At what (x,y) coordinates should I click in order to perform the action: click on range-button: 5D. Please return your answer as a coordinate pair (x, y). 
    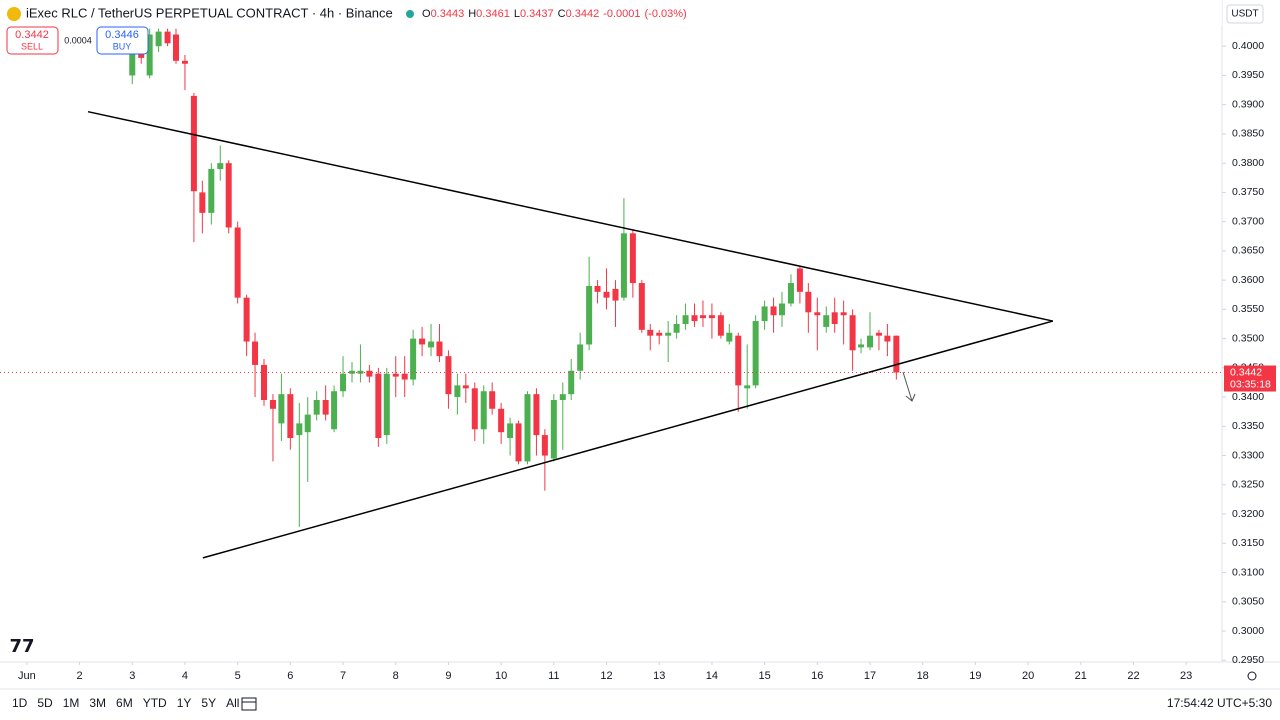
    Looking at the image, I should click on (45, 703).